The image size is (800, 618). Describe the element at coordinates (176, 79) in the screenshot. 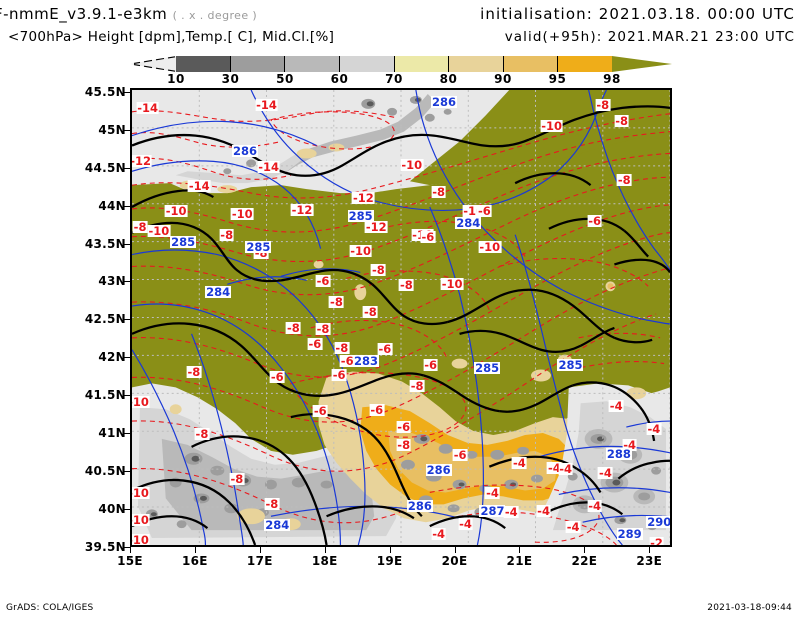

I see `colorbar-tick: 10` at that location.